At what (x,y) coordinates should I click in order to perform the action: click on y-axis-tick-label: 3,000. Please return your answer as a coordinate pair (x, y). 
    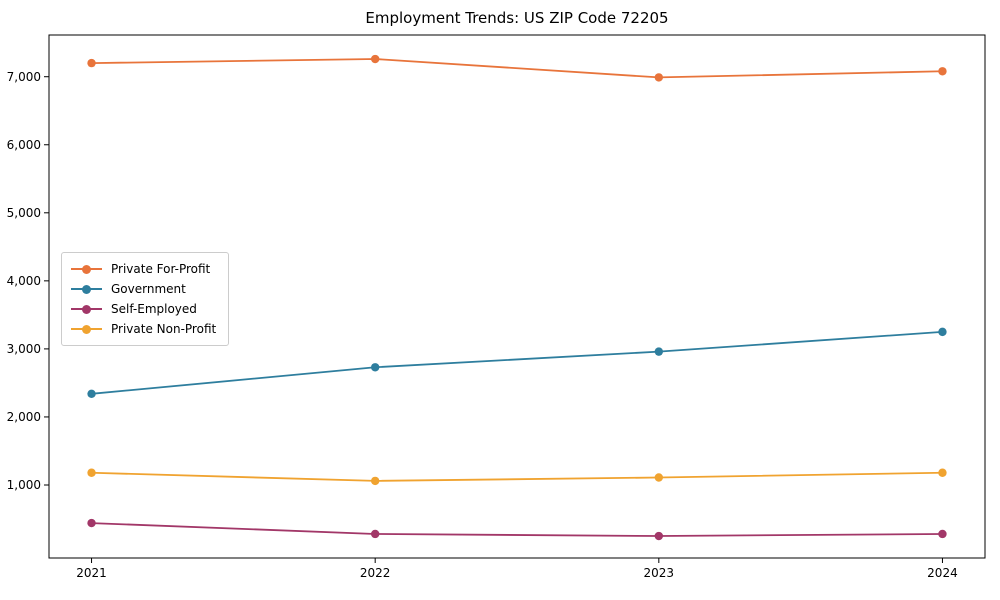
    Looking at the image, I should click on (24, 349).